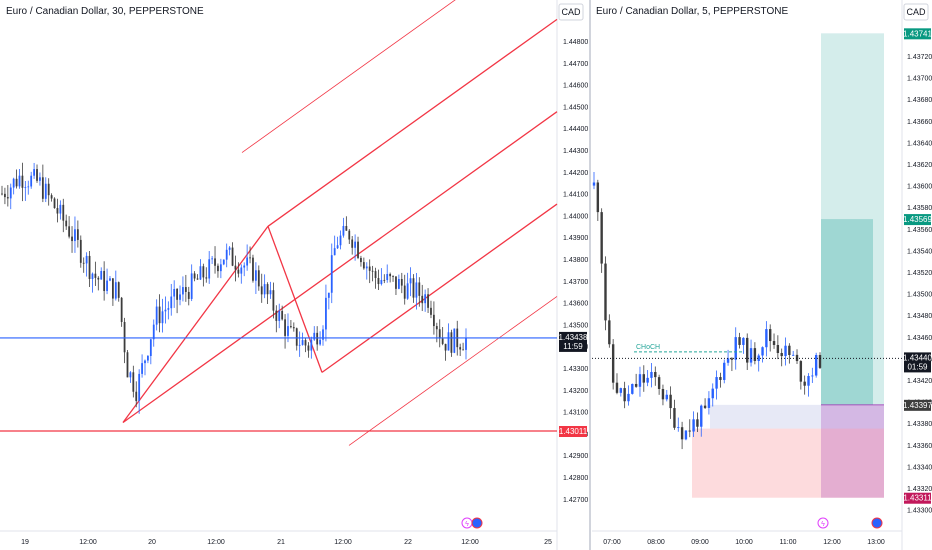 This screenshot has height=550, width=932. What do you see at coordinates (477, 523) in the screenshot?
I see `left-event-icon` at bounding box center [477, 523].